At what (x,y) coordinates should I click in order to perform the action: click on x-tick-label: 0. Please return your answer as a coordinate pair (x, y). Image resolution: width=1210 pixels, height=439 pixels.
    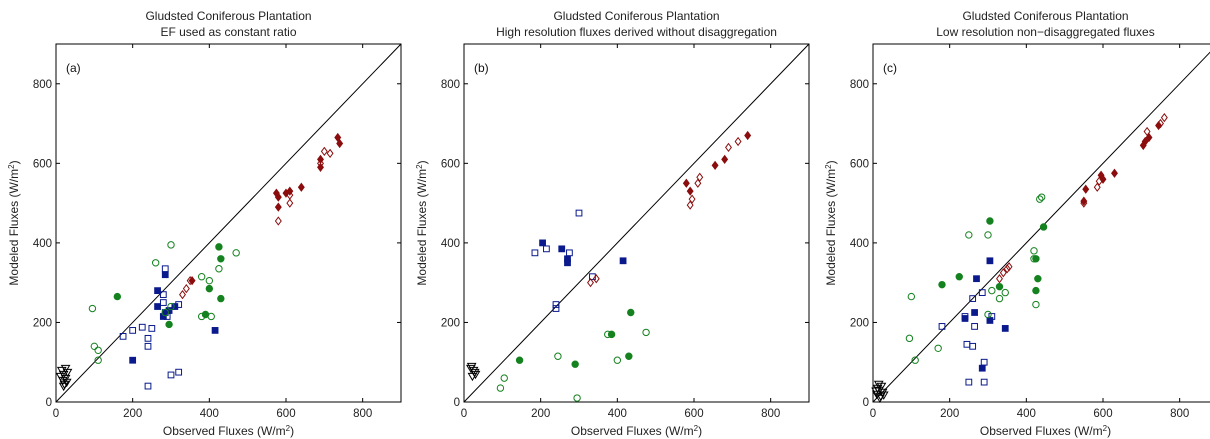
    Looking at the image, I should click on (873, 414).